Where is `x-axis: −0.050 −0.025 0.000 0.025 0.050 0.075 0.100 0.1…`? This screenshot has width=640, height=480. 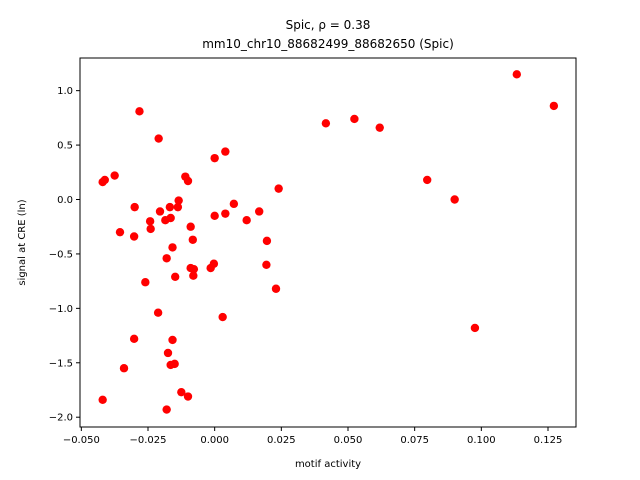
x-axis: −0.050 −0.025 0.000 0.025 0.050 0.075 0.100 0.1… is located at coordinates (312, 436).